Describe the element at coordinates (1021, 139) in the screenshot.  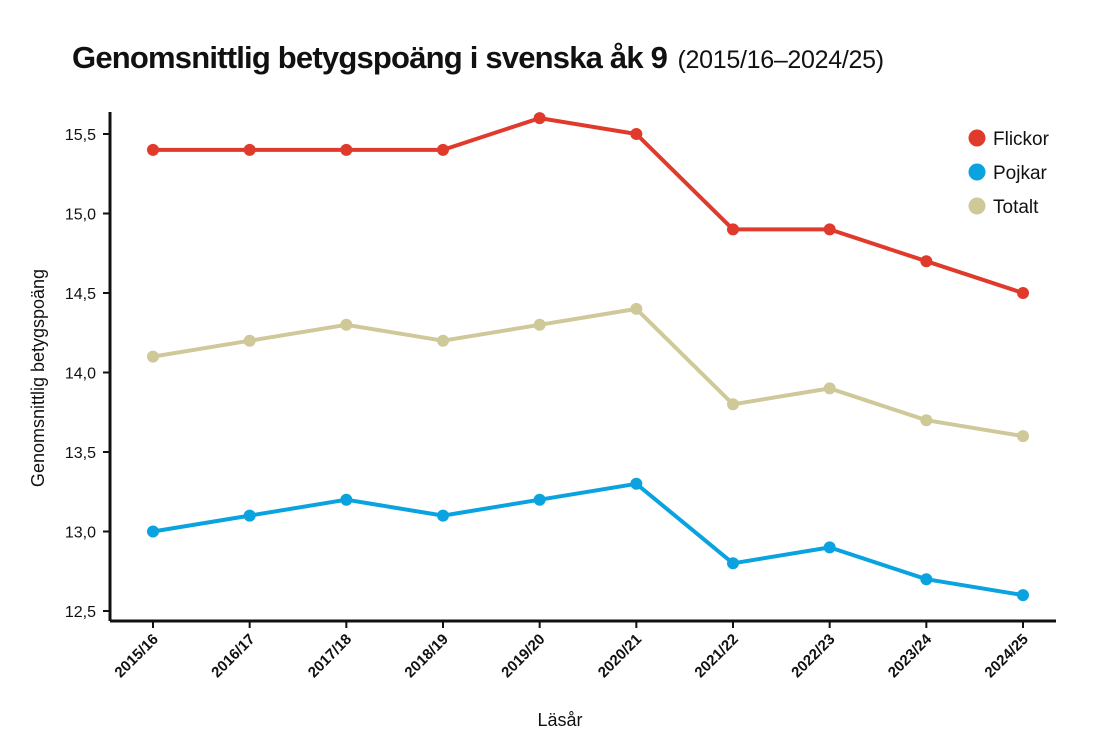
I see `legend-label-flickor: Flickor` at that location.